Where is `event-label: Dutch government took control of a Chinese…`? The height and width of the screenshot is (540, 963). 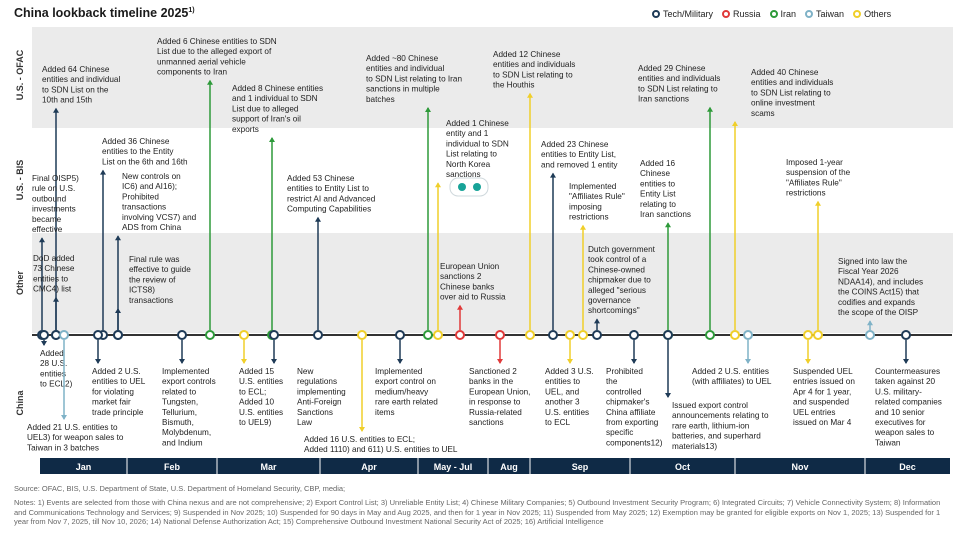
event-label: Dutch government took control of a Chinese… is located at coordinates (622, 280).